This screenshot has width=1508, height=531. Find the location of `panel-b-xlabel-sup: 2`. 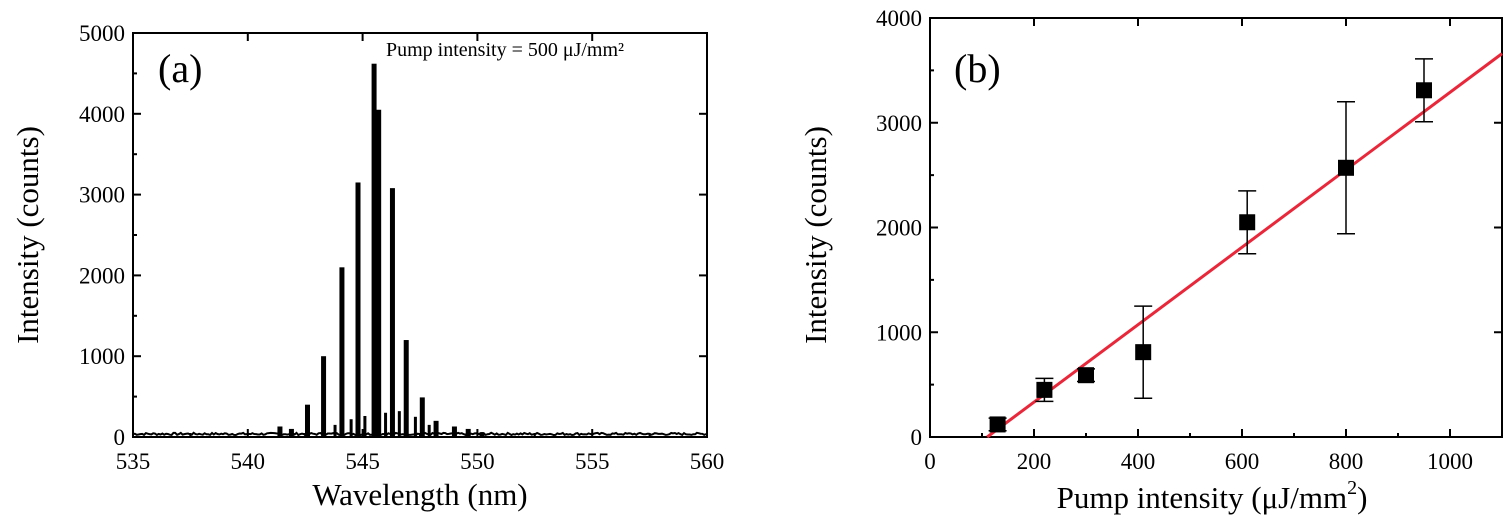

panel-b-xlabel-sup: 2 is located at coordinates (1352, 488).